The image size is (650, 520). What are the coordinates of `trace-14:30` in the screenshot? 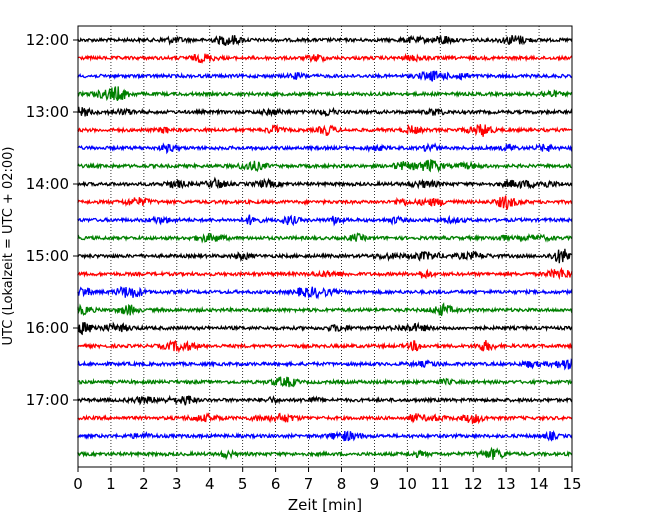 It's located at (325, 220).